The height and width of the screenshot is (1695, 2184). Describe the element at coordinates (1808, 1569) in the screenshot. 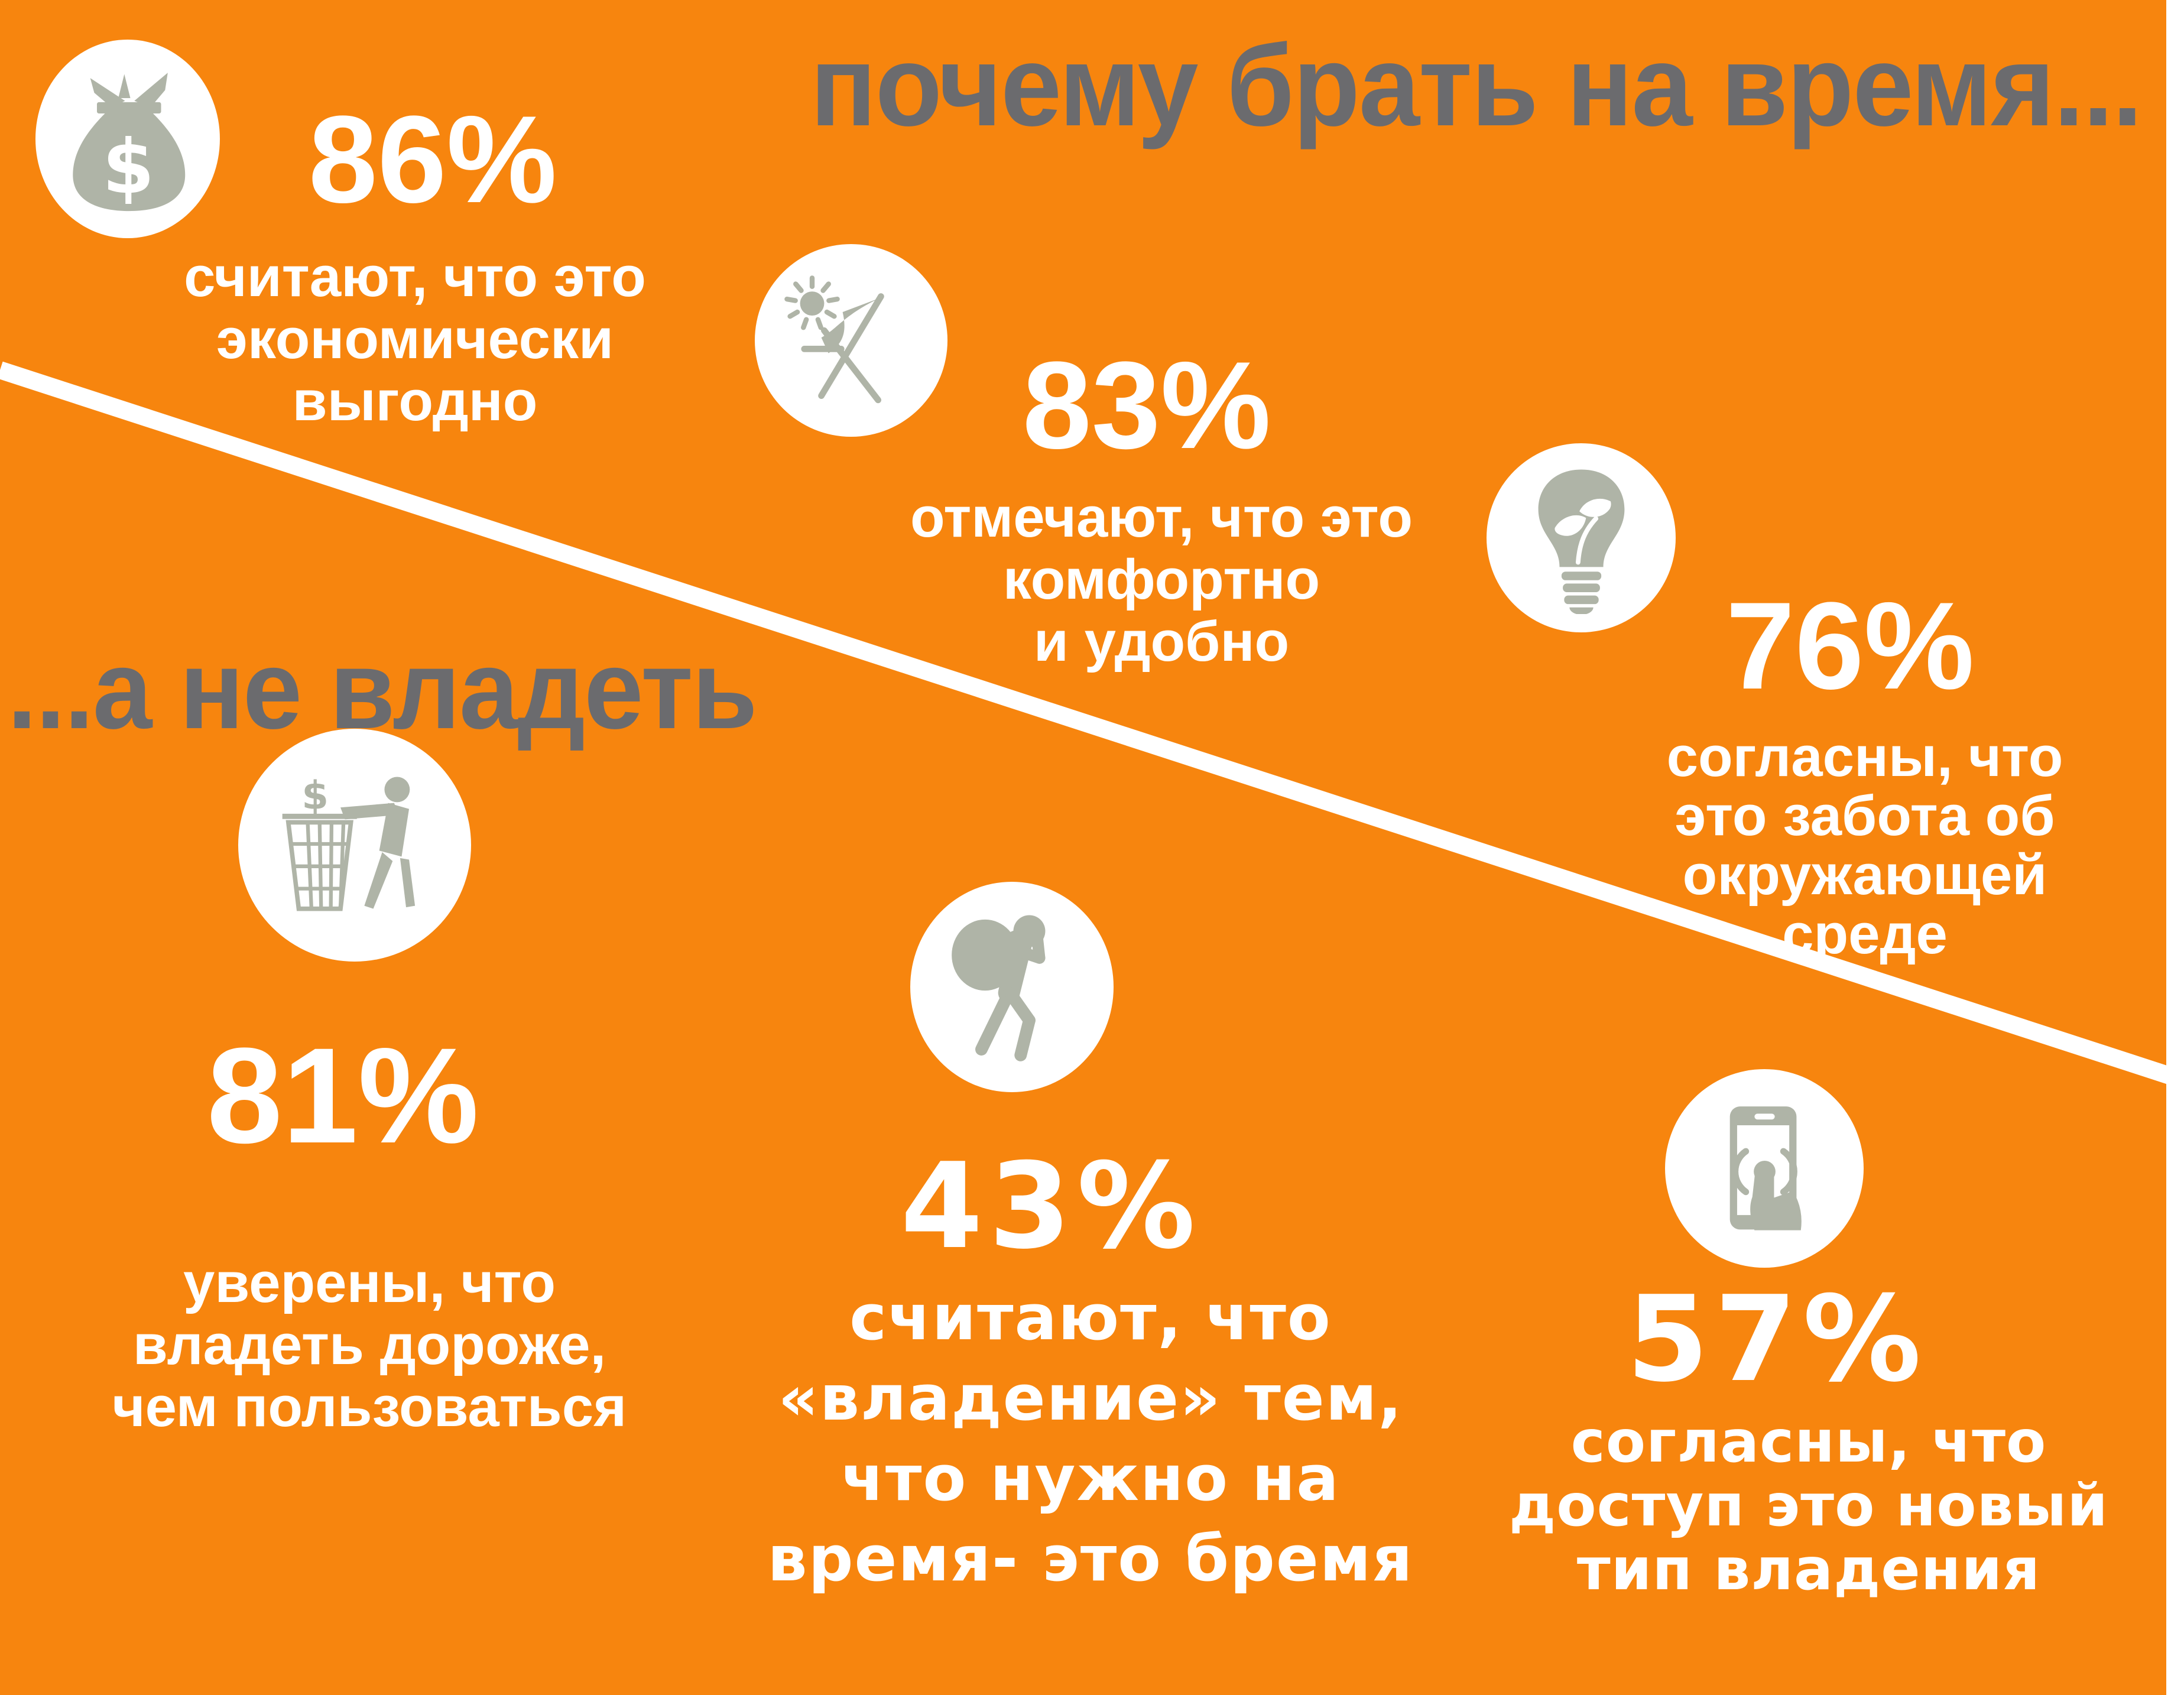

I see `stat-caption-line: тип владения` at that location.